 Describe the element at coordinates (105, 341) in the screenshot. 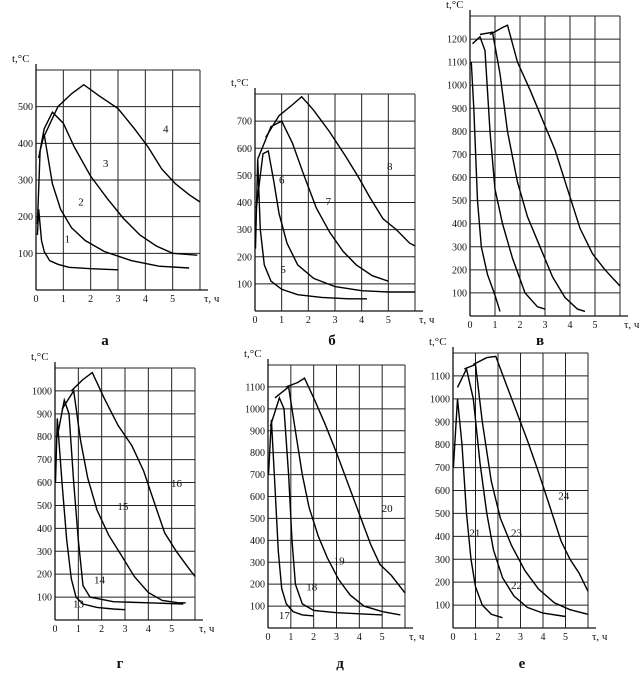

I see `panel-caption: а` at that location.